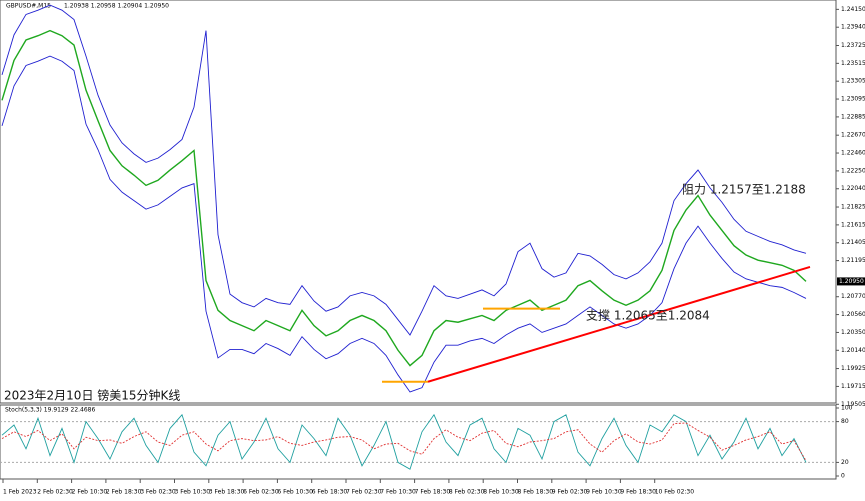  I want to click on y-tick-label: 1.23305, so click(853, 81).